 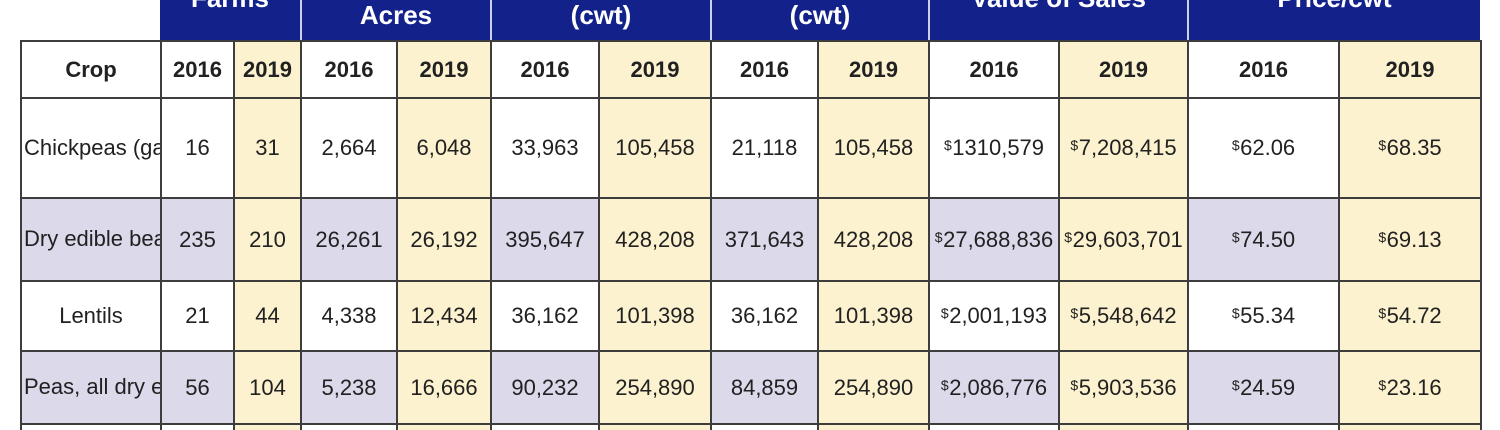 What do you see at coordinates (91, 316) in the screenshot?
I see `crop-name-cell: Lentils` at bounding box center [91, 316].